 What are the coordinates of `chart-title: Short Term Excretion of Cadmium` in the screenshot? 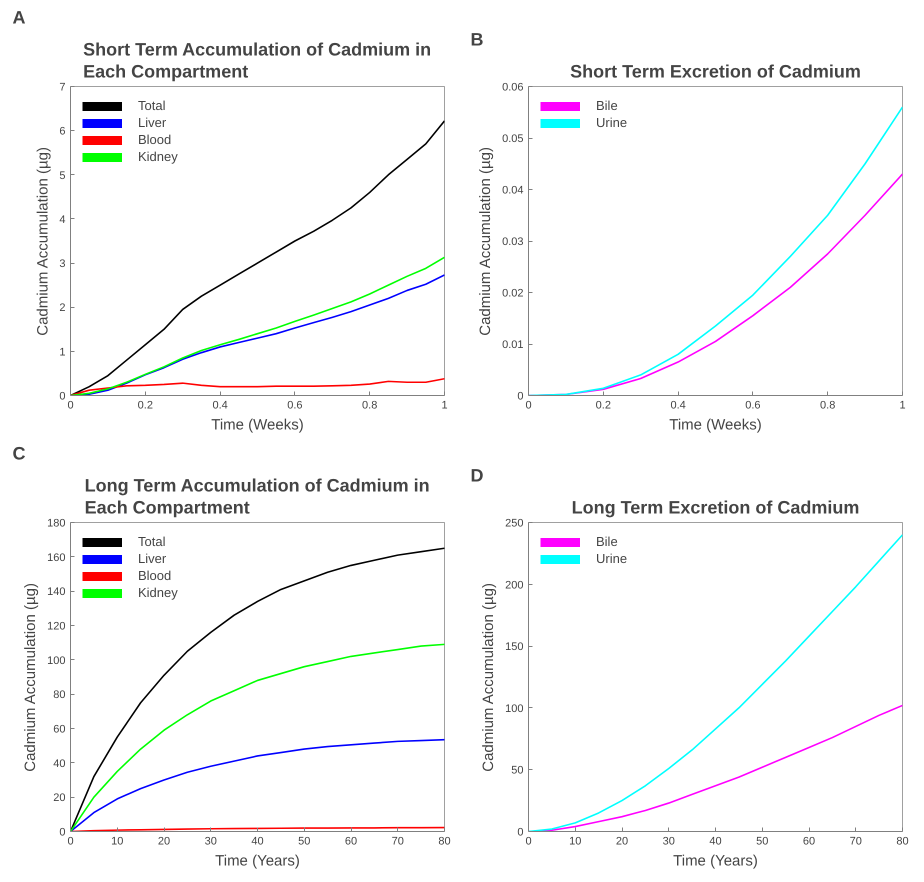 It's located at (715, 72).